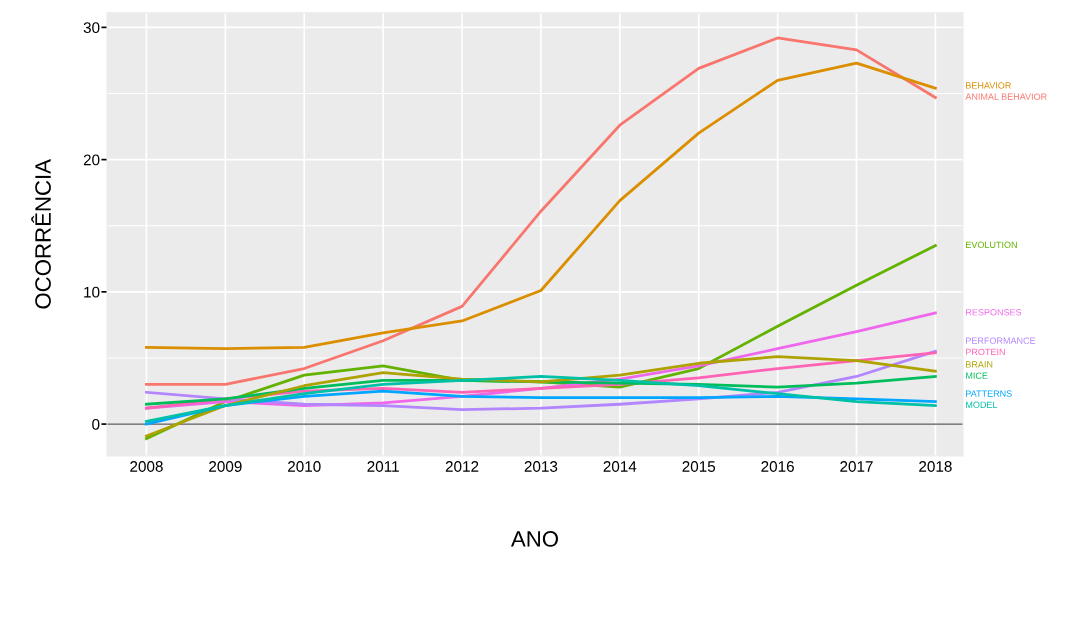 This screenshot has width=1070, height=642. What do you see at coordinates (699, 466) in the screenshot?
I see `x-tick-label: 2015` at bounding box center [699, 466].